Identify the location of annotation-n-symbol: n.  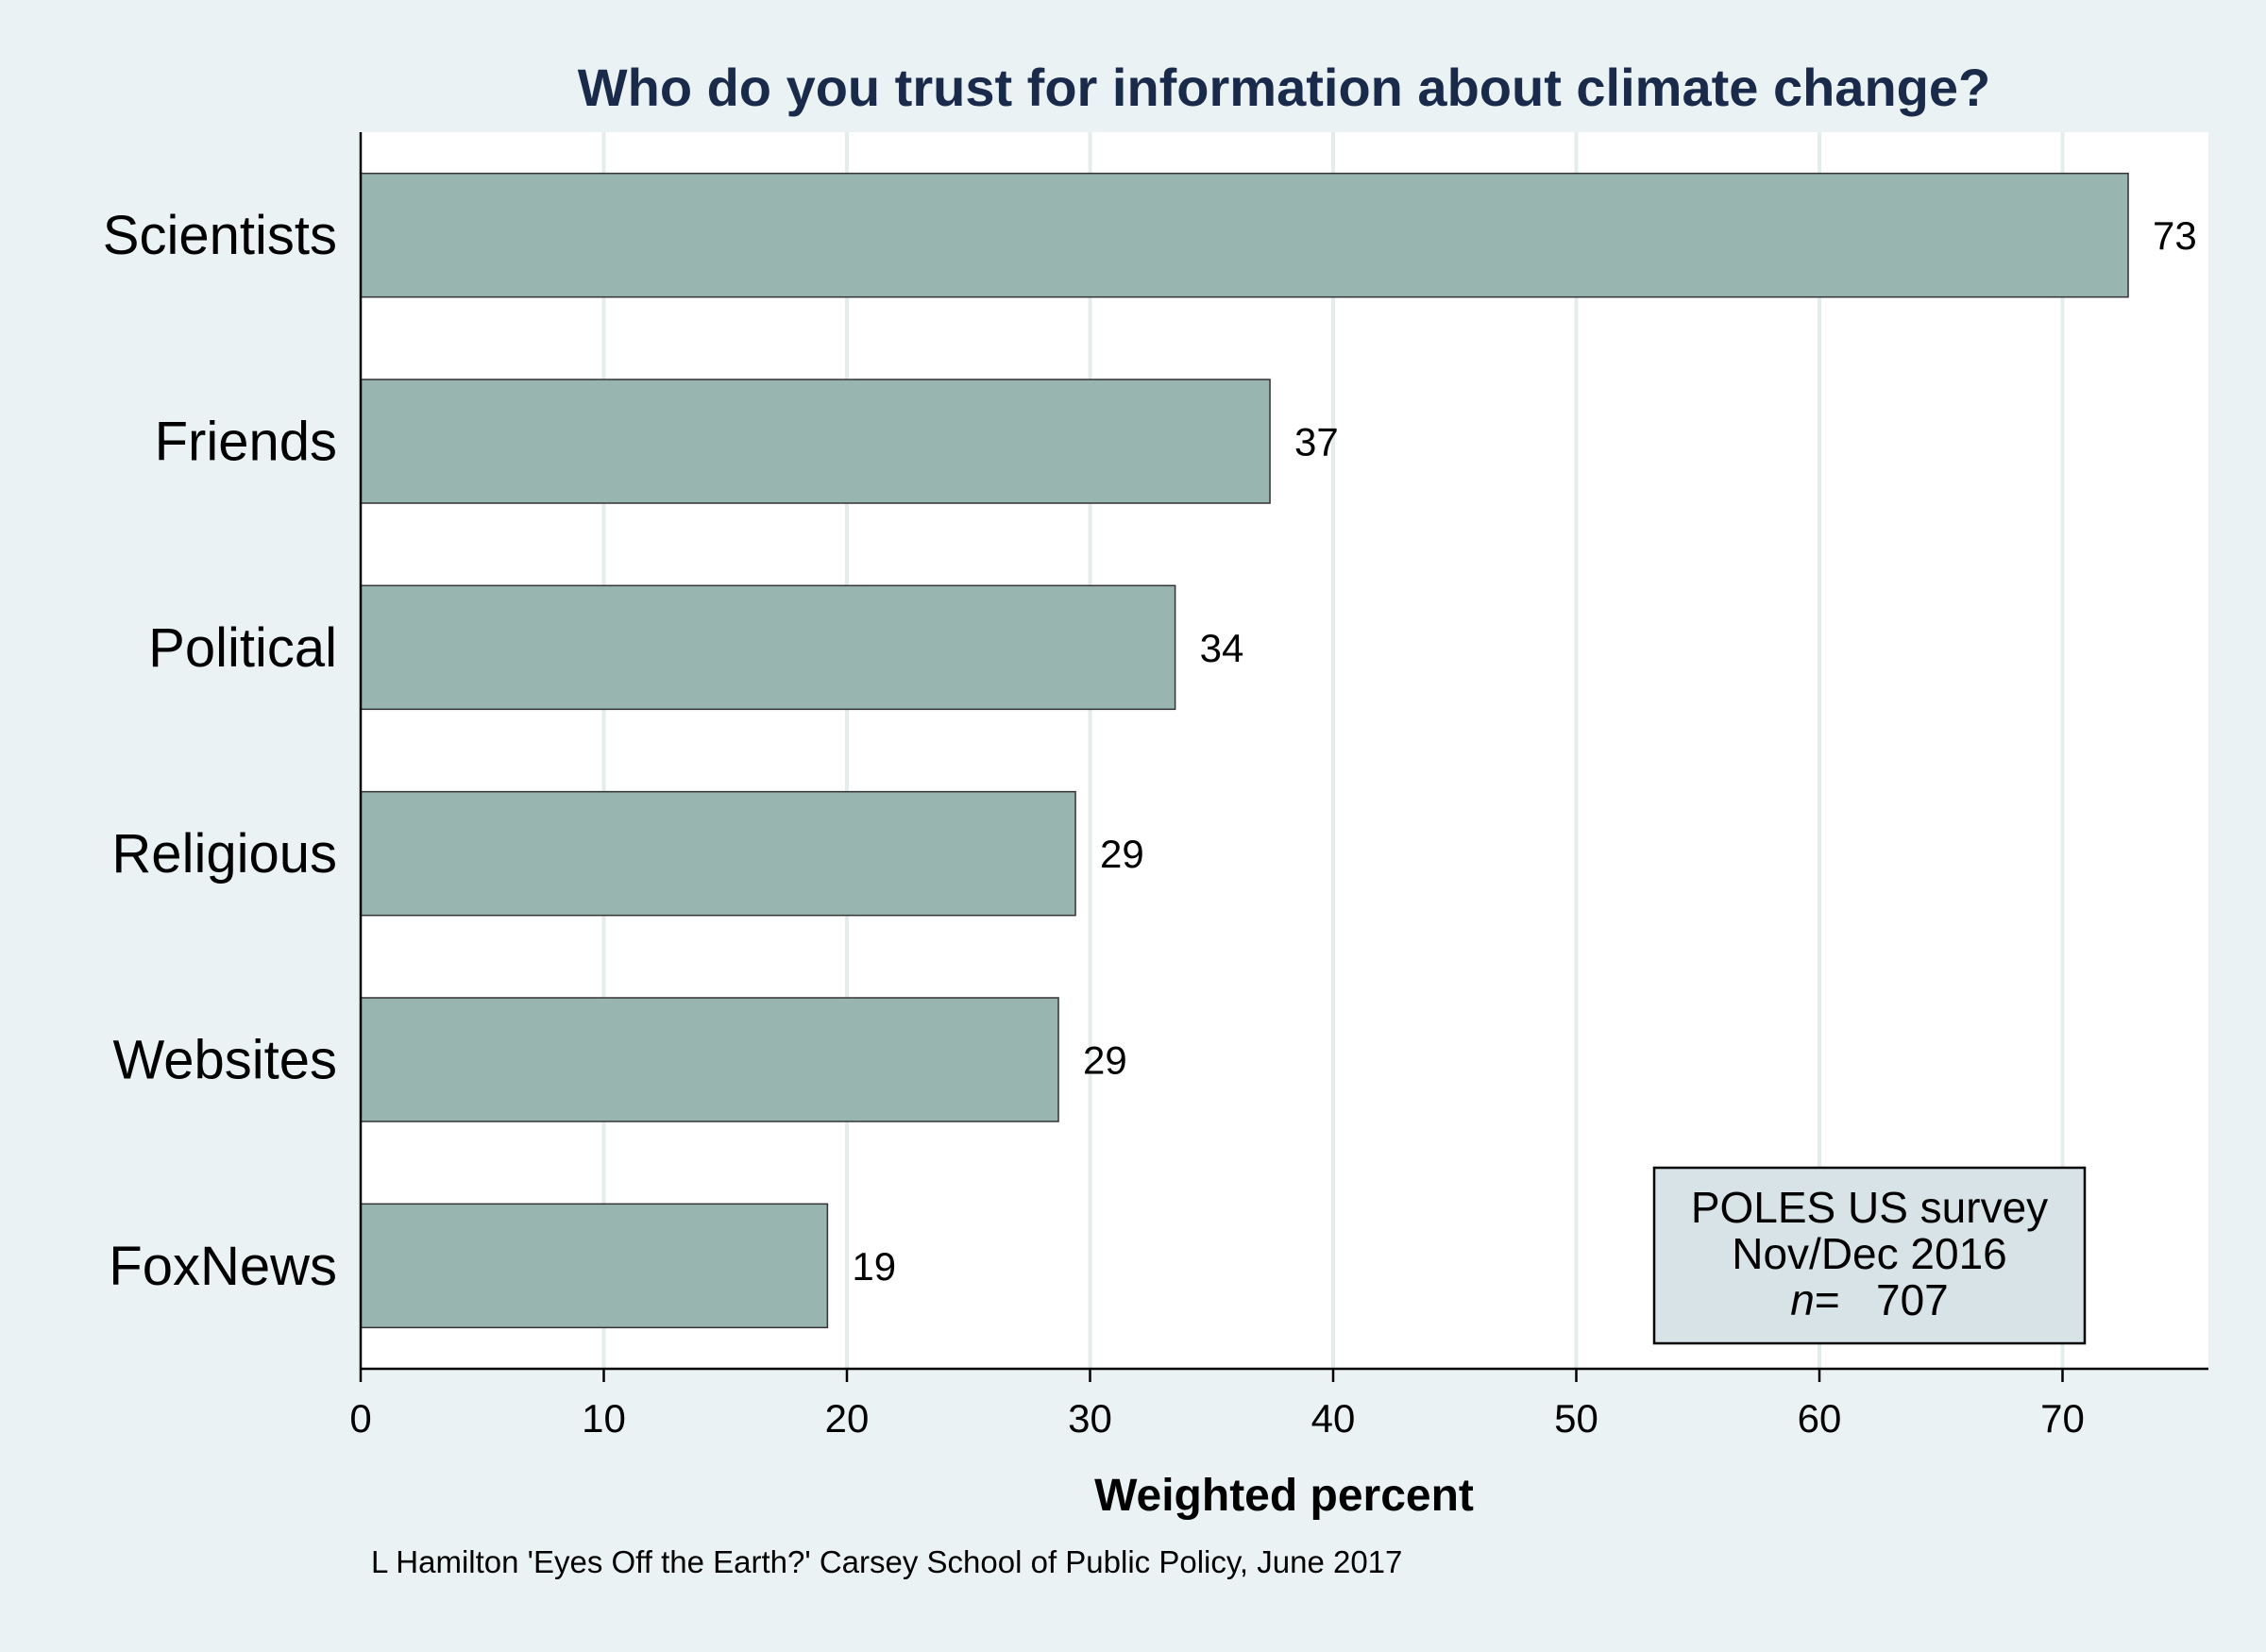
(1803, 1299).